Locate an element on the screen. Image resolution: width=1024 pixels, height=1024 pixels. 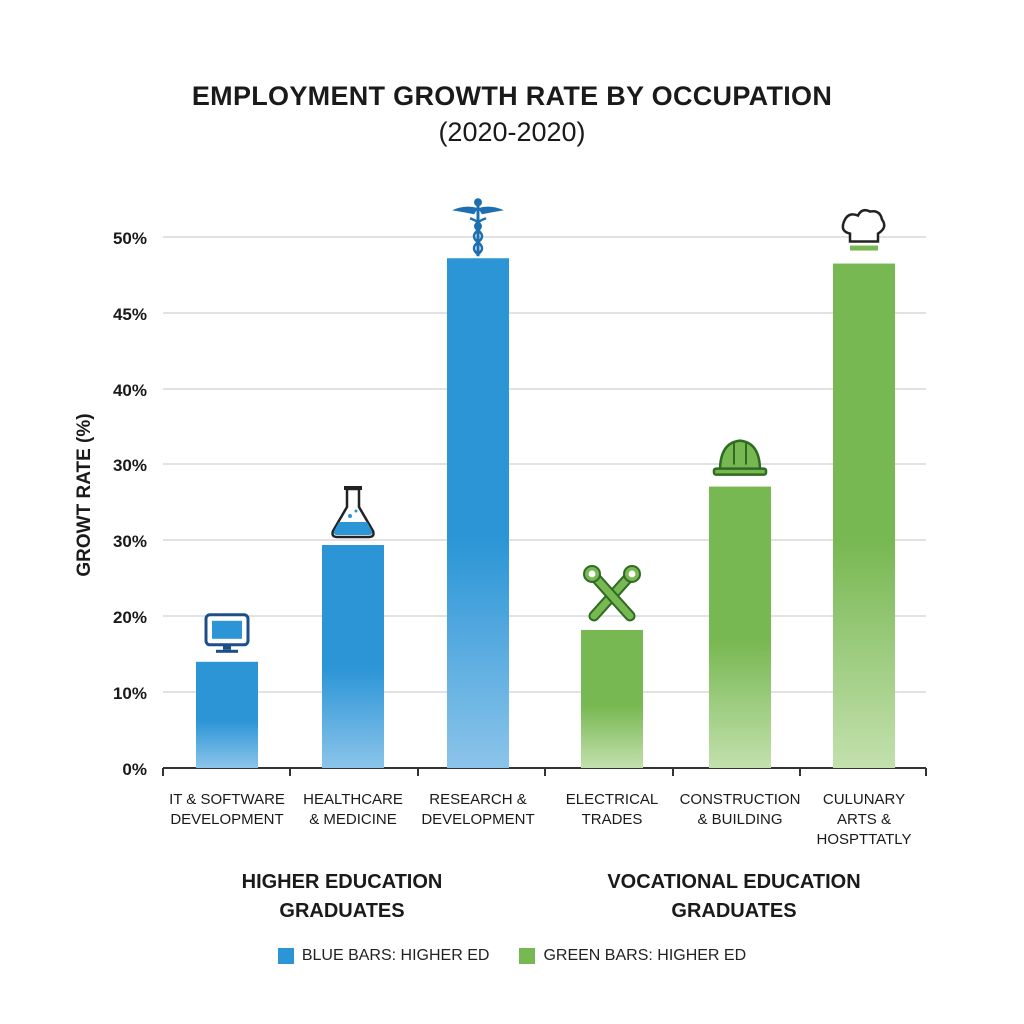
y-tick-label: 20% is located at coordinates (130, 617).